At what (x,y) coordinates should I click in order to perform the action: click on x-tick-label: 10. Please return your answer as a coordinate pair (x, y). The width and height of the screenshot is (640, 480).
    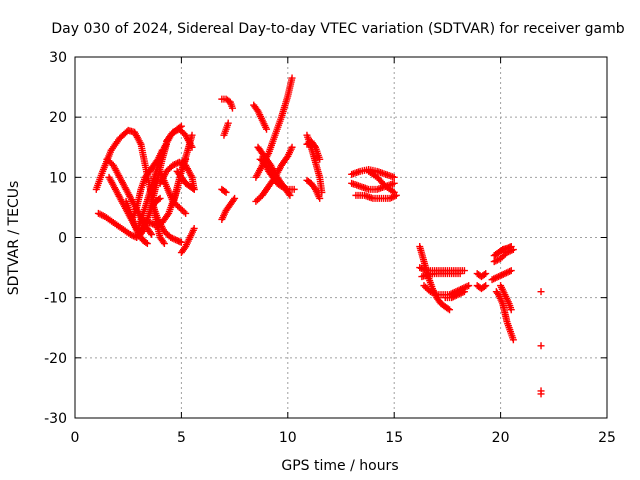
    Looking at the image, I should click on (288, 438).